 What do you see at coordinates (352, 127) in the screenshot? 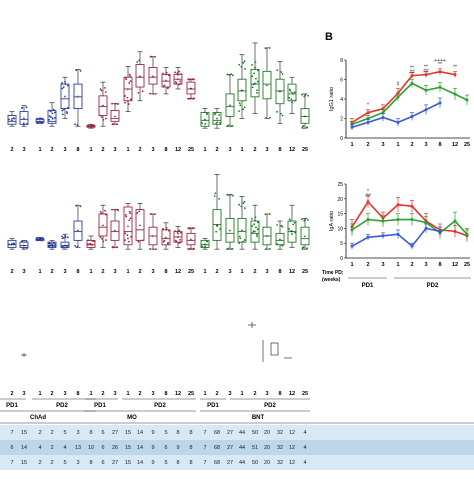
I see `blue-series-point` at bounding box center [352, 127].